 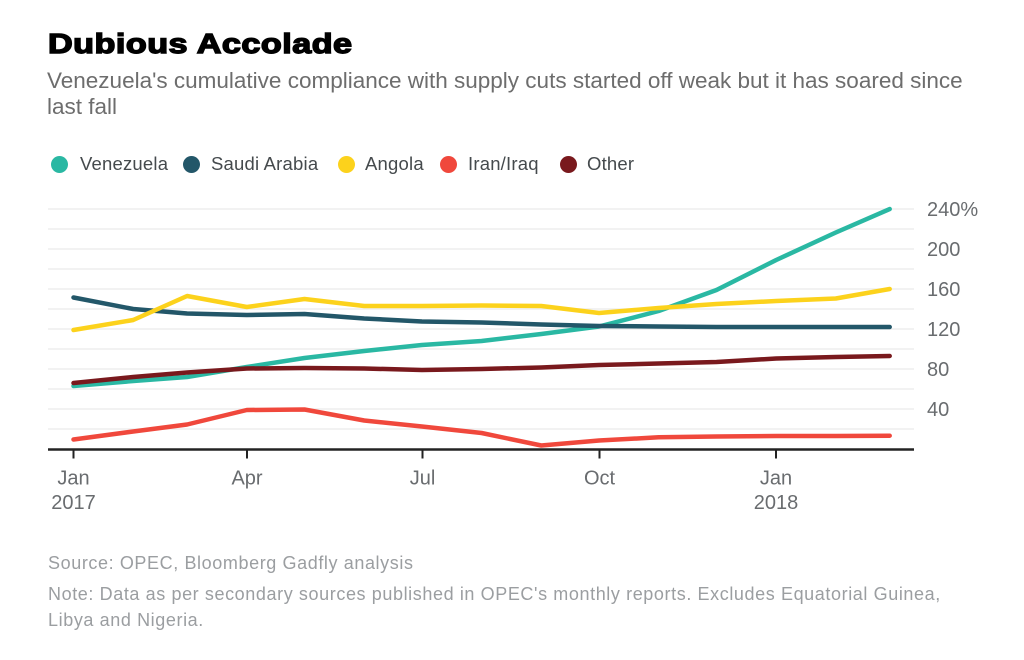 What do you see at coordinates (600, 479) in the screenshot?
I see `svg-text: Oct` at bounding box center [600, 479].